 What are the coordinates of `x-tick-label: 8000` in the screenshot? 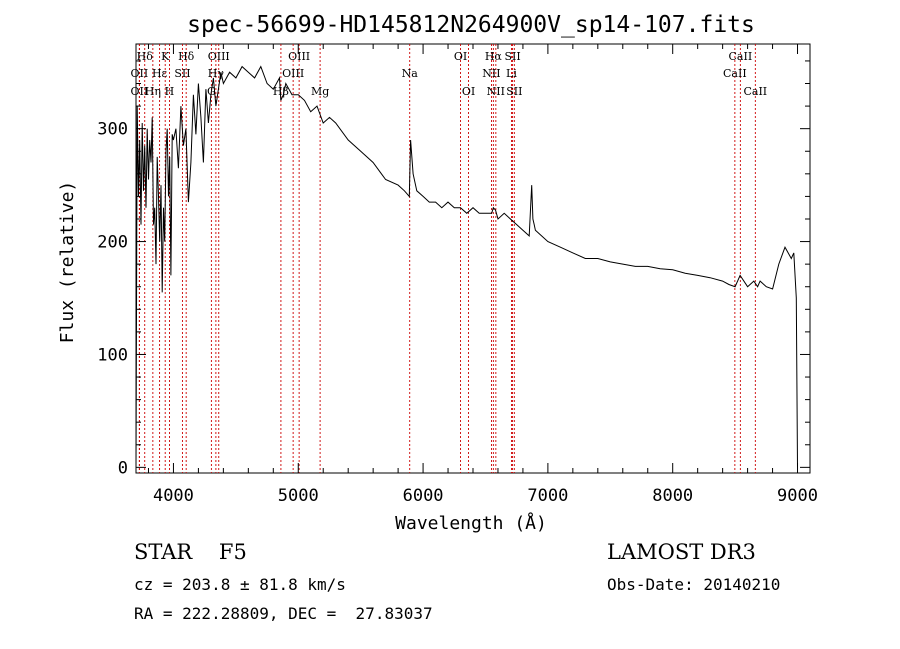 It's located at (672, 496).